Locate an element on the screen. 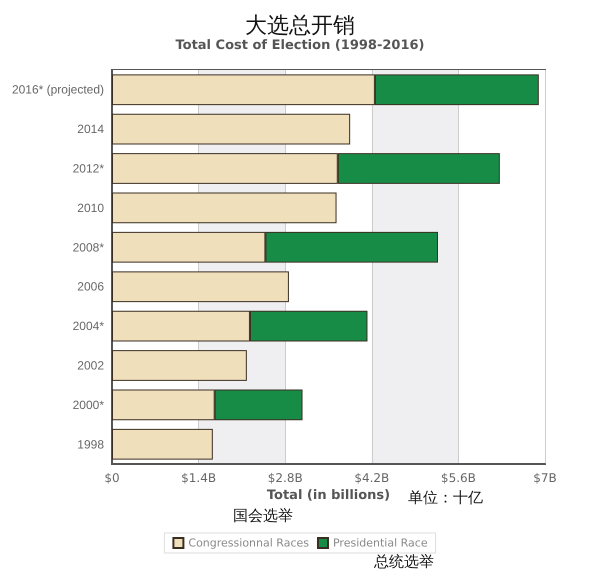 Image resolution: width=600 pixels, height=584 pixels. chart-title: 大选总开销 is located at coordinates (300, 26).